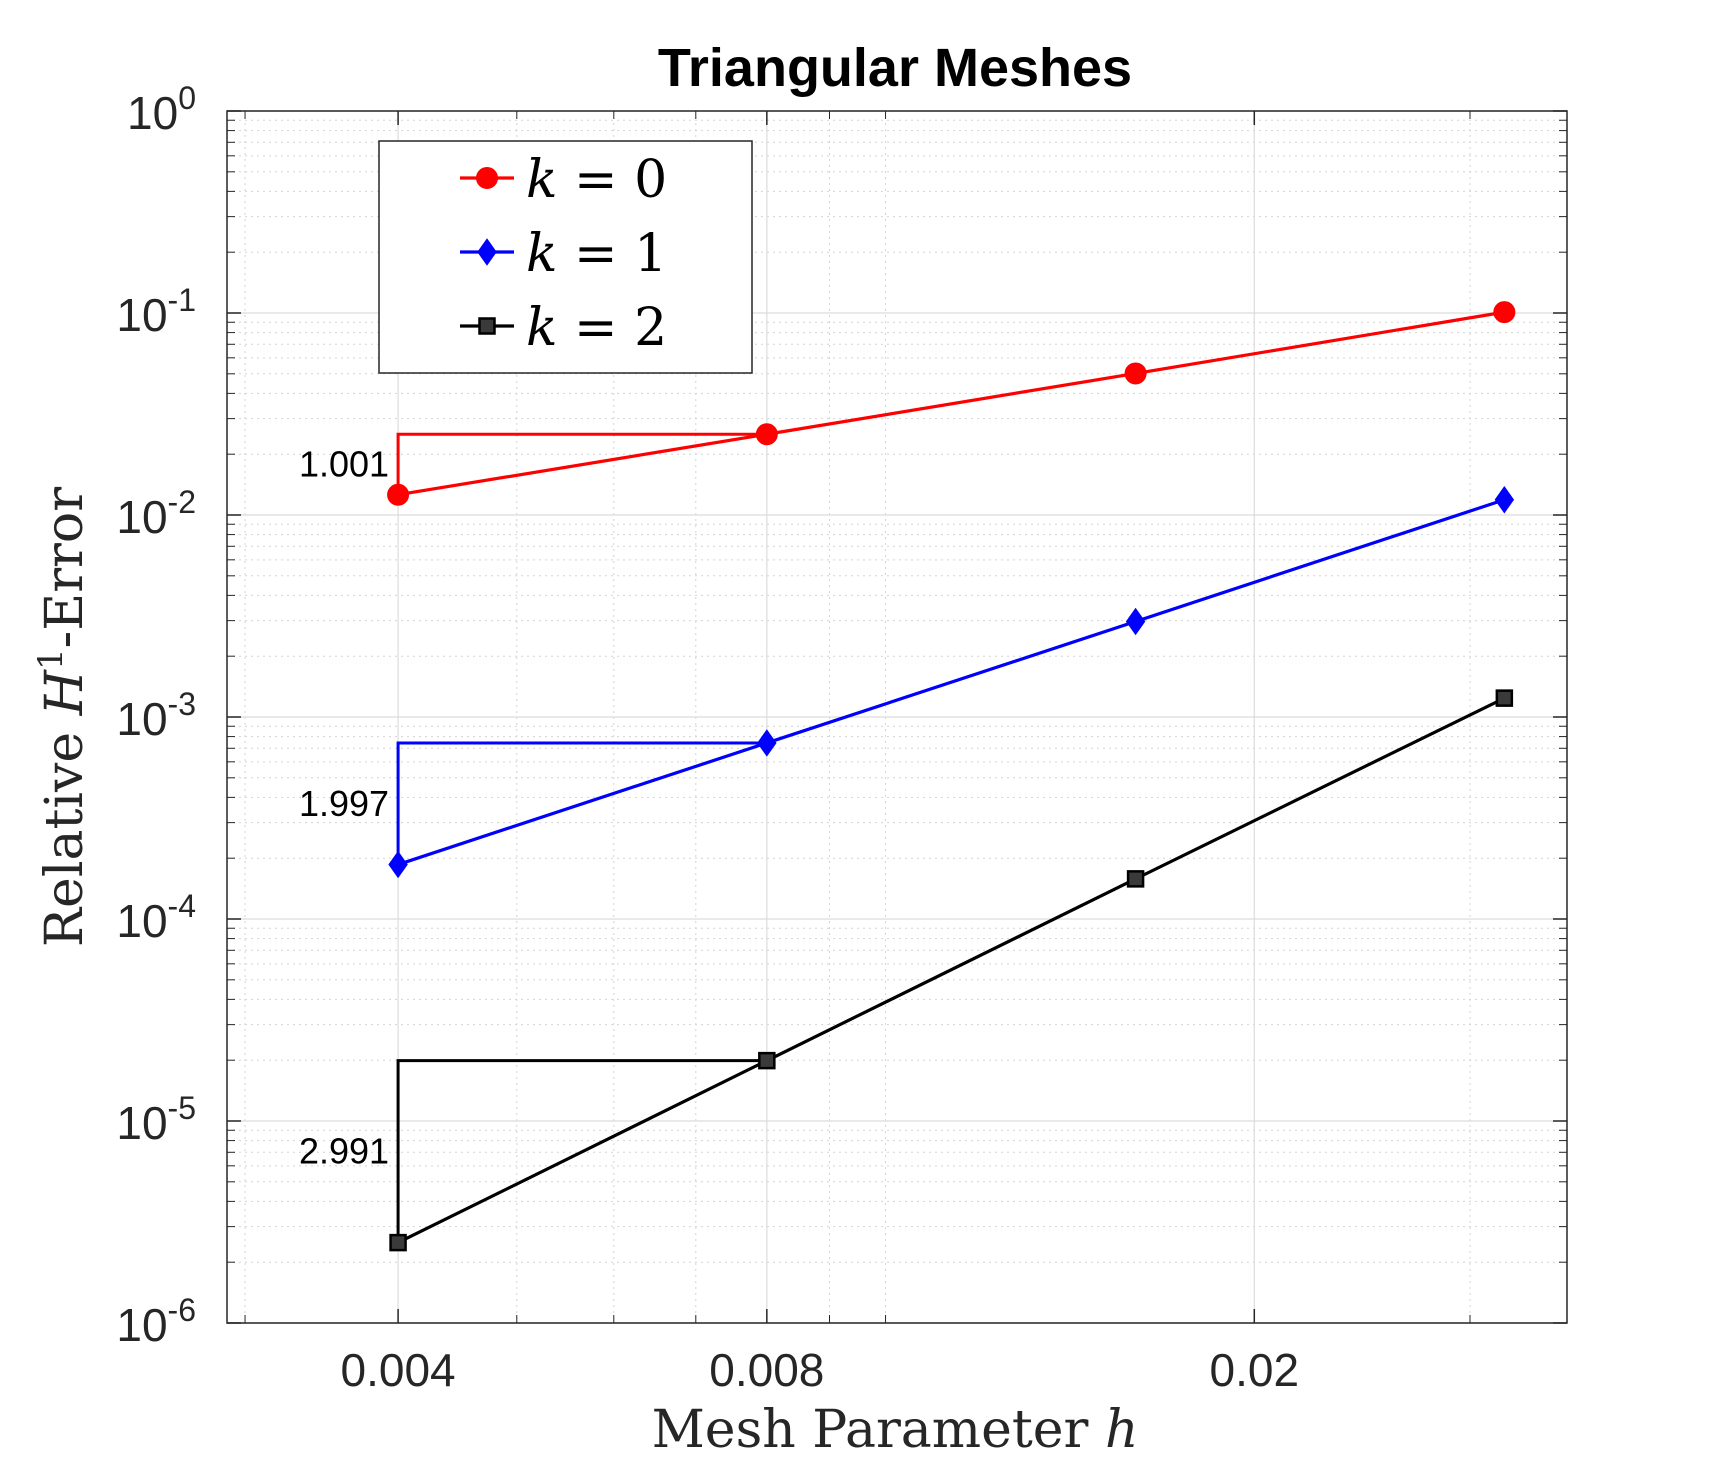  I want to click on y-tick-label: 10⁻², so click(156, 513).